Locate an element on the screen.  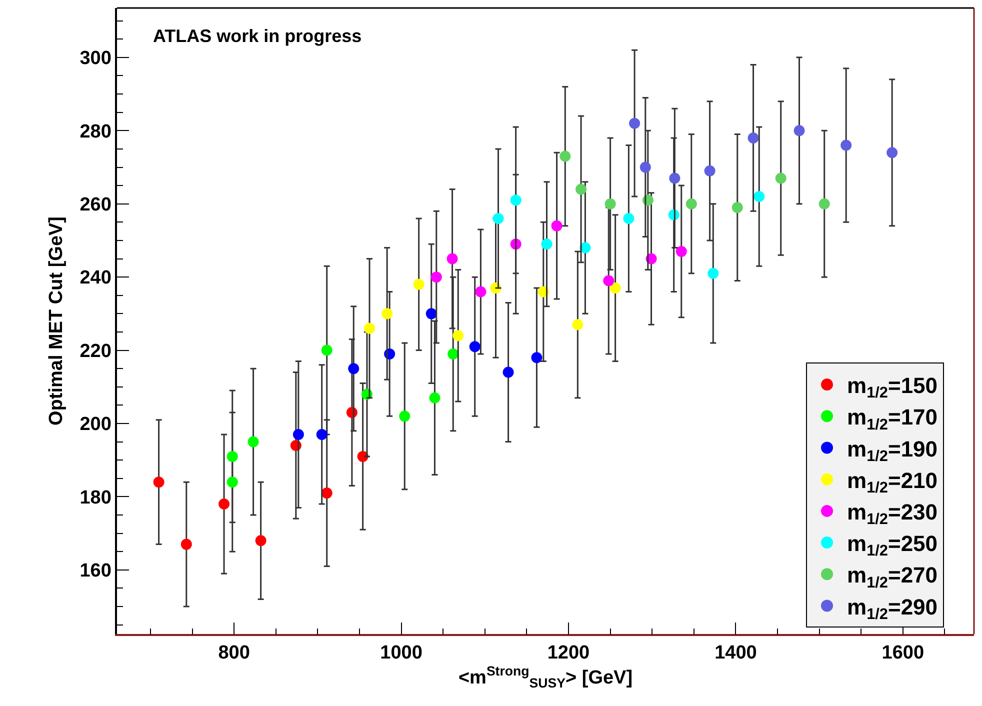
x-tick-label: 800 is located at coordinates (234, 653).